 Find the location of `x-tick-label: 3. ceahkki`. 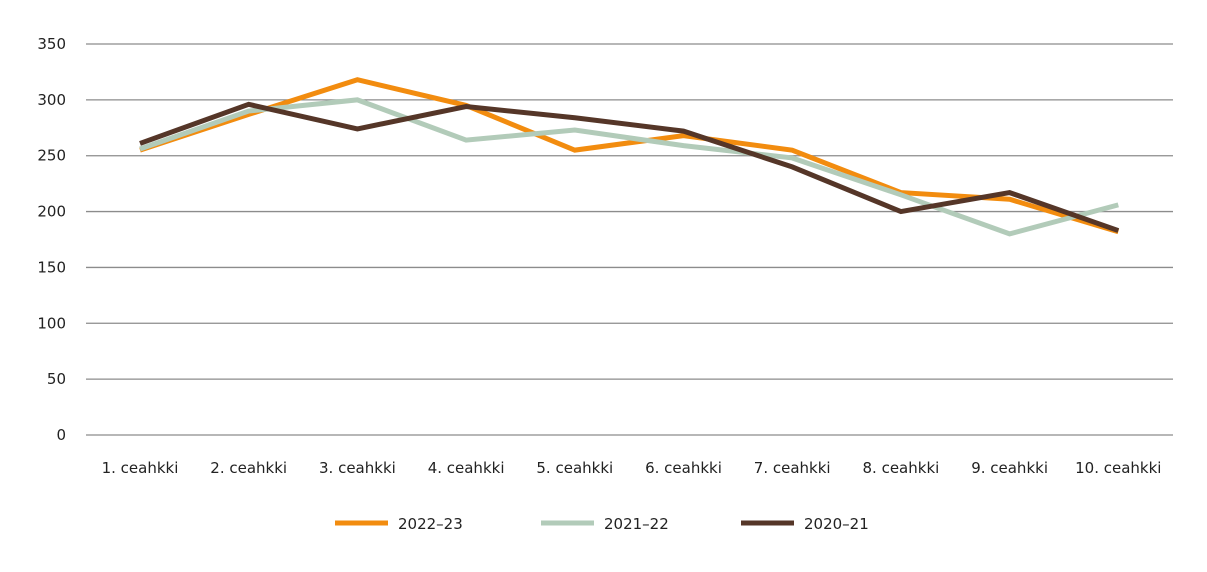

x-tick-label: 3. ceahkki is located at coordinates (357, 468).